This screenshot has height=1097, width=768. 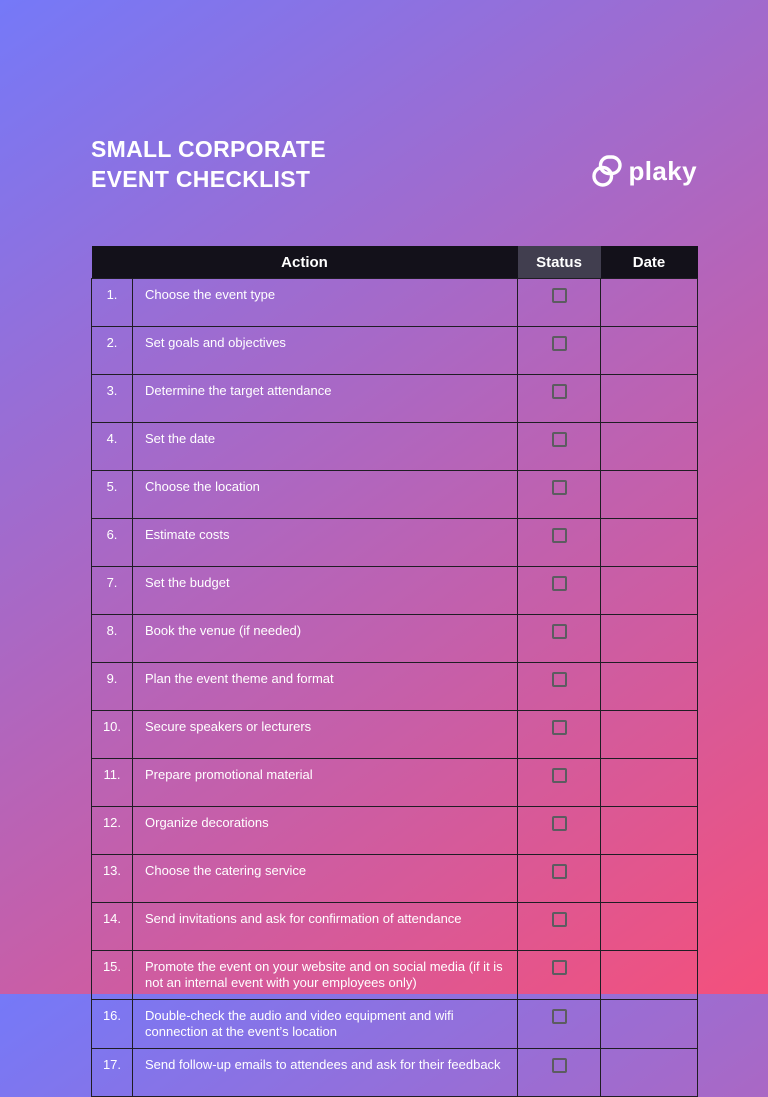 I want to click on row-action: Prepare promotional material, so click(x=325, y=782).